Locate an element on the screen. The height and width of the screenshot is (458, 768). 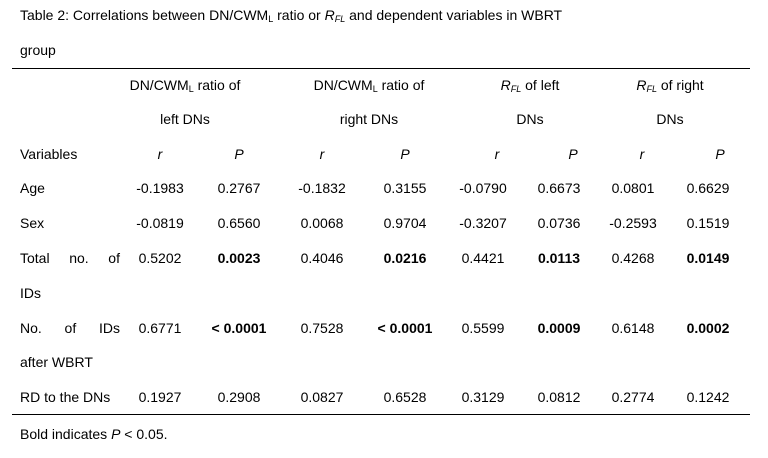
table-cell-significant: 0.0113 is located at coordinates (559, 258).